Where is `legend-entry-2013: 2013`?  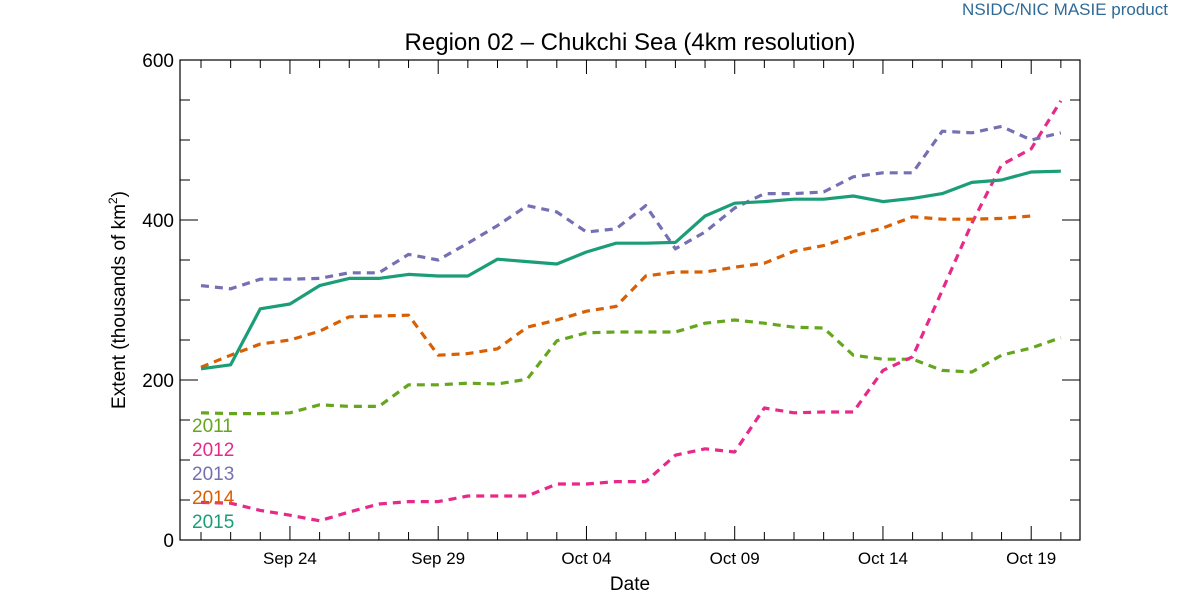 legend-entry-2013: 2013 is located at coordinates (213, 474).